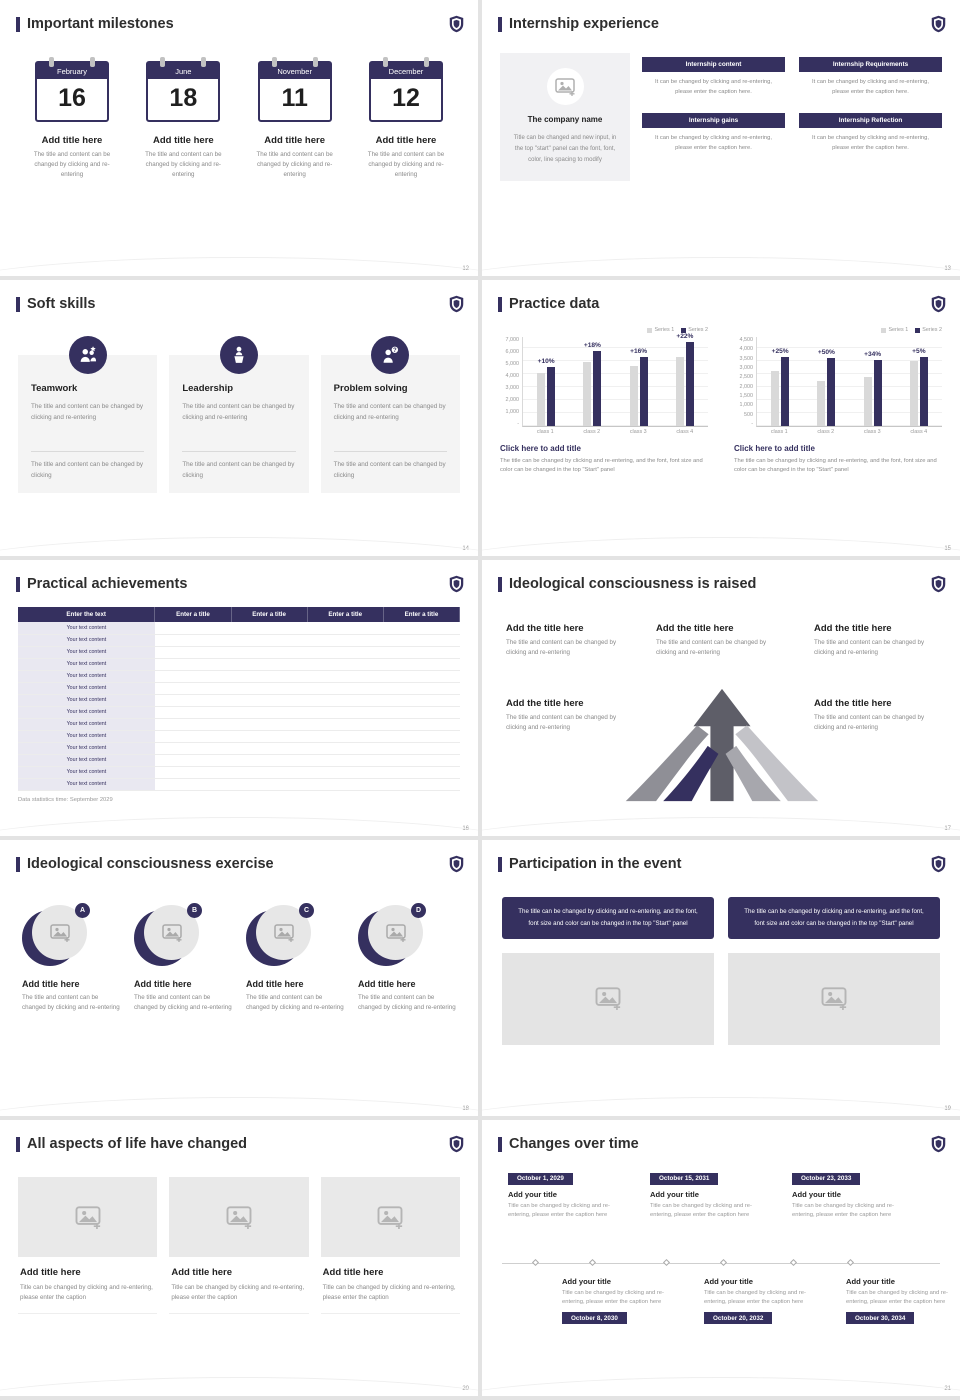 The image size is (960, 1400). I want to click on y-tick-label: 1,000, so click(746, 405).